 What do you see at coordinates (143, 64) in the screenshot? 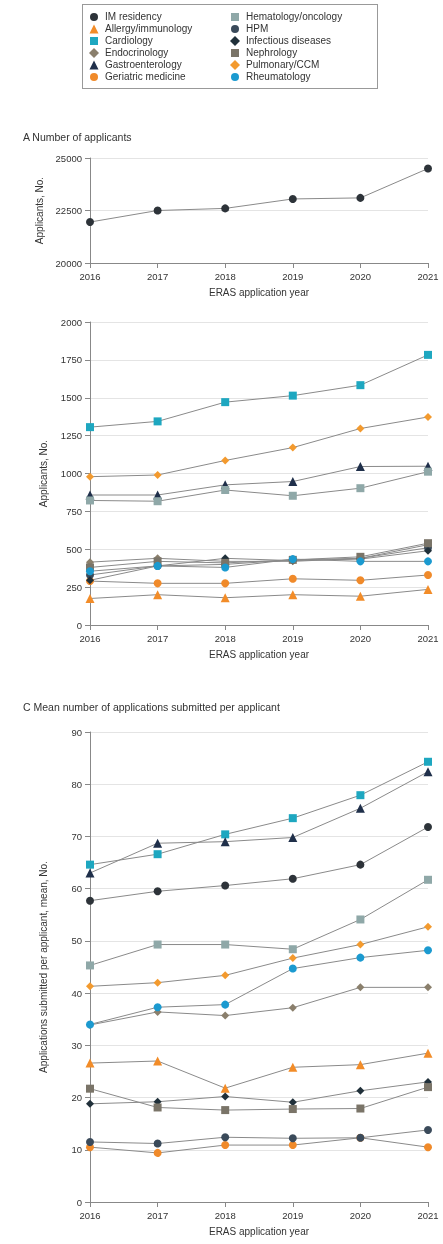
I see `legend-label: Gastroenterology` at bounding box center [143, 64].